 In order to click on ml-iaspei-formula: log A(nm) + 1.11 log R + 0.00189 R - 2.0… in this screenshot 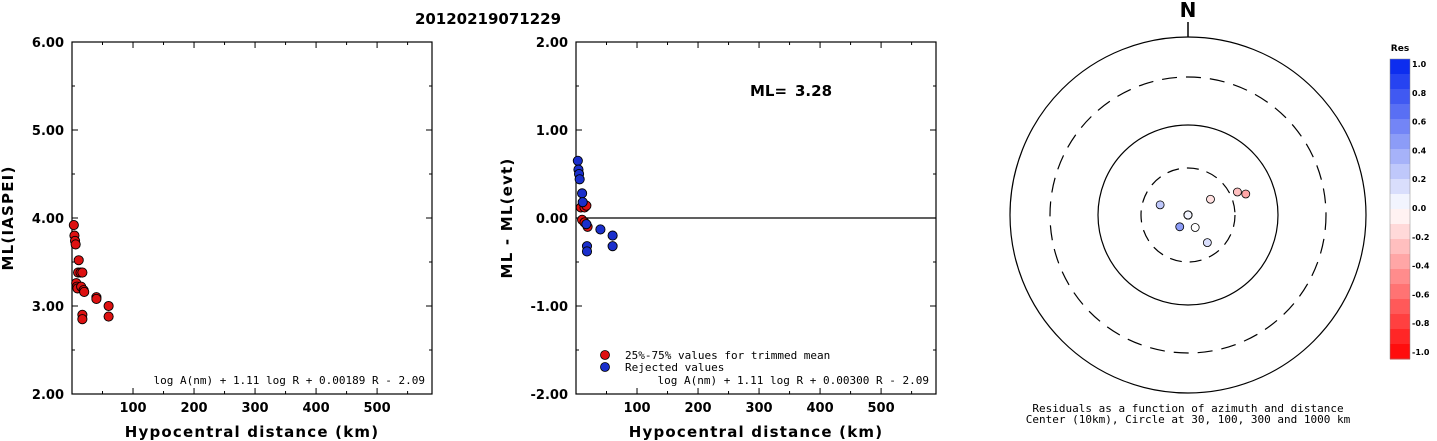, I will do `click(289, 380)`.